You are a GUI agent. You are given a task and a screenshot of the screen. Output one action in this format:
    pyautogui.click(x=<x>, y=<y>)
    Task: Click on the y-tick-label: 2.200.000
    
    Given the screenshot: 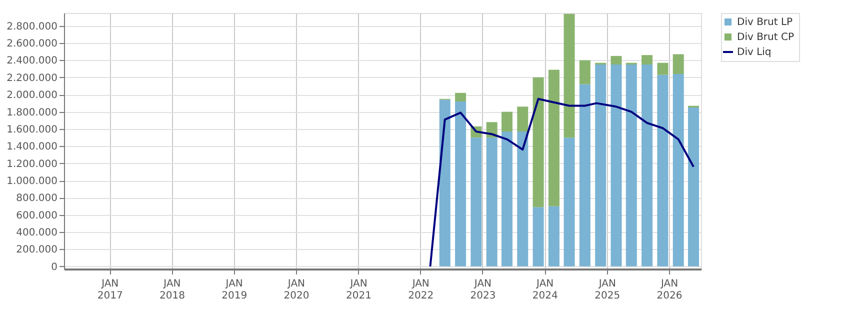 What is the action you would take?
    pyautogui.click(x=32, y=78)
    